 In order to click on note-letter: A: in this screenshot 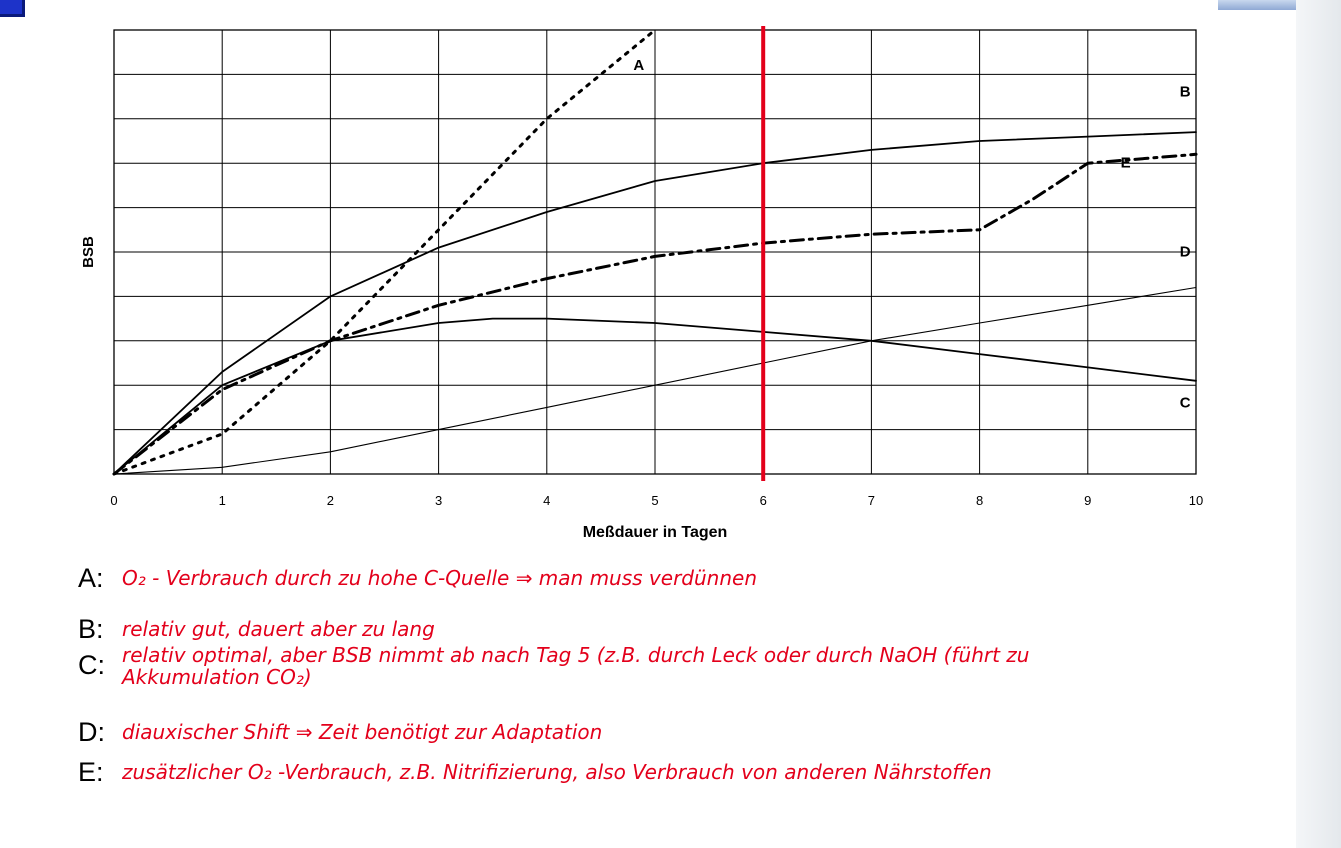, I will do `click(91, 578)`.